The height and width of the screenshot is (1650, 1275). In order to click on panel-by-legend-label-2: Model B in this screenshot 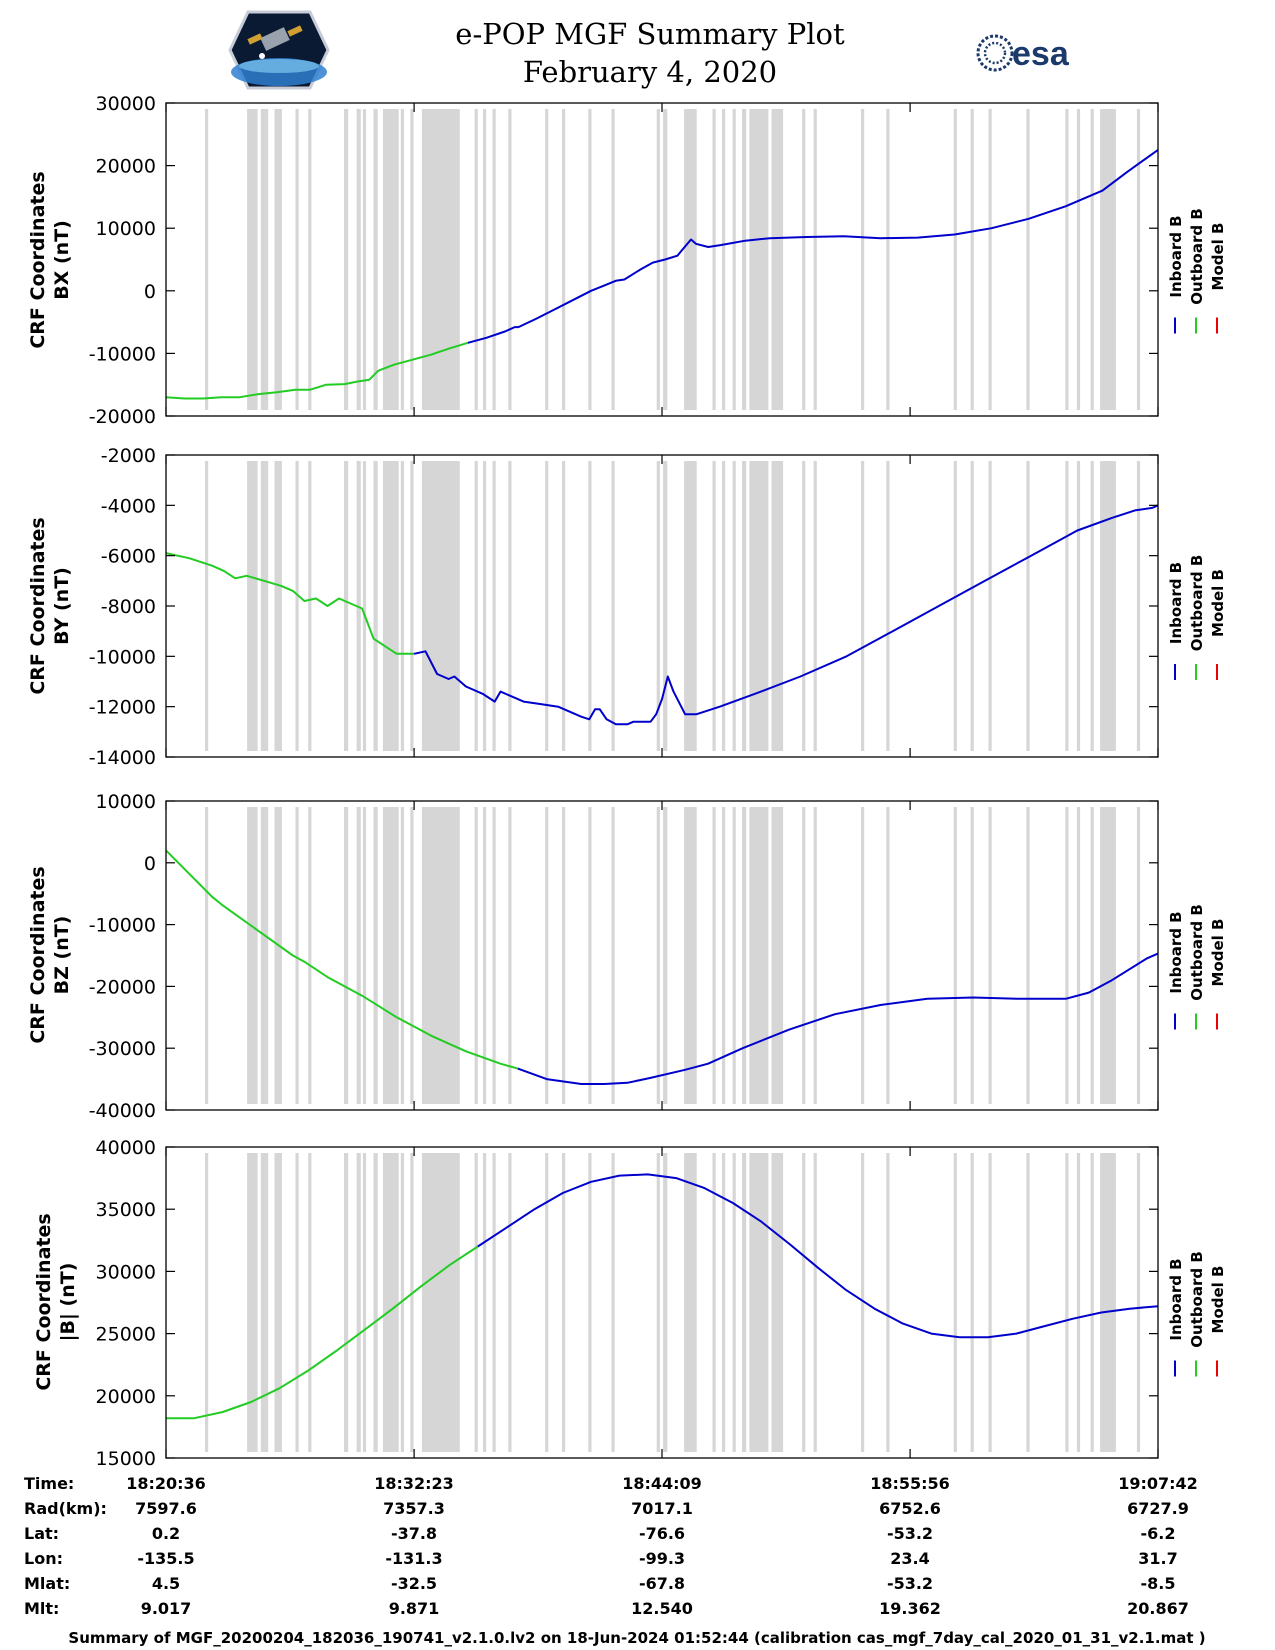, I will do `click(1218, 603)`.